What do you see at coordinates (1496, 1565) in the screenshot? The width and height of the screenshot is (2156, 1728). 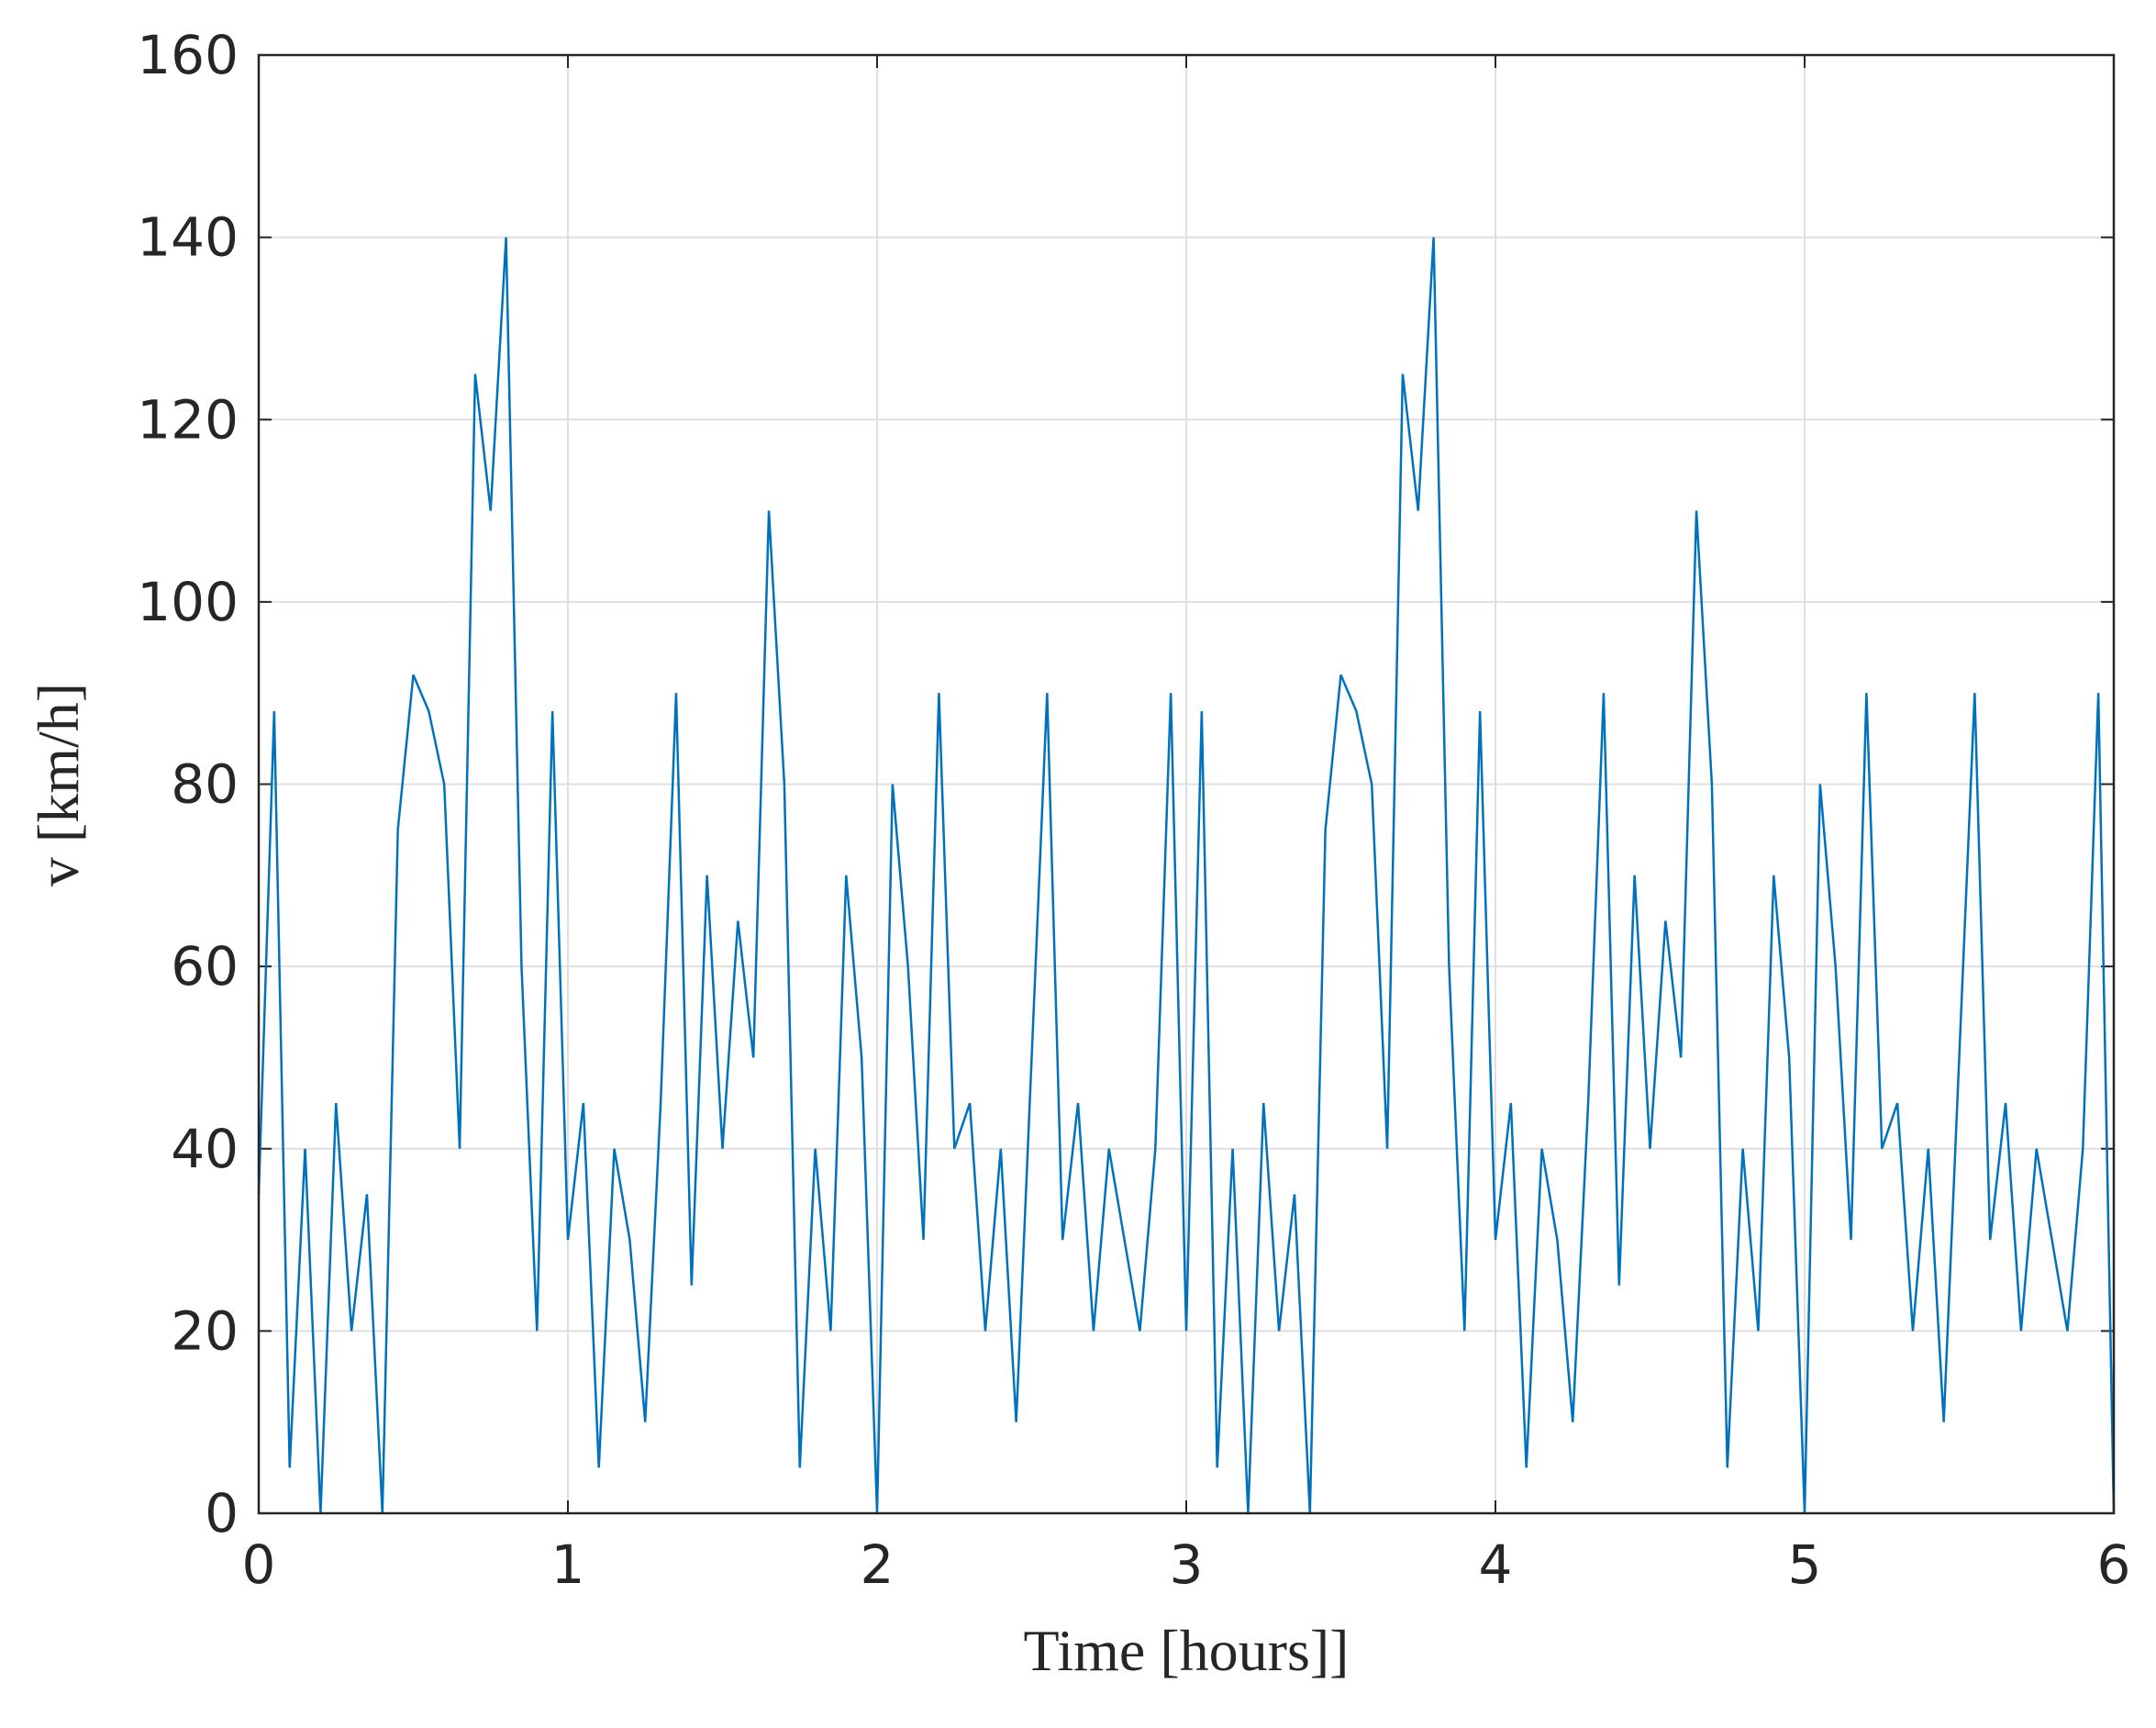 I see `x-tick-label: 4` at bounding box center [1496, 1565].